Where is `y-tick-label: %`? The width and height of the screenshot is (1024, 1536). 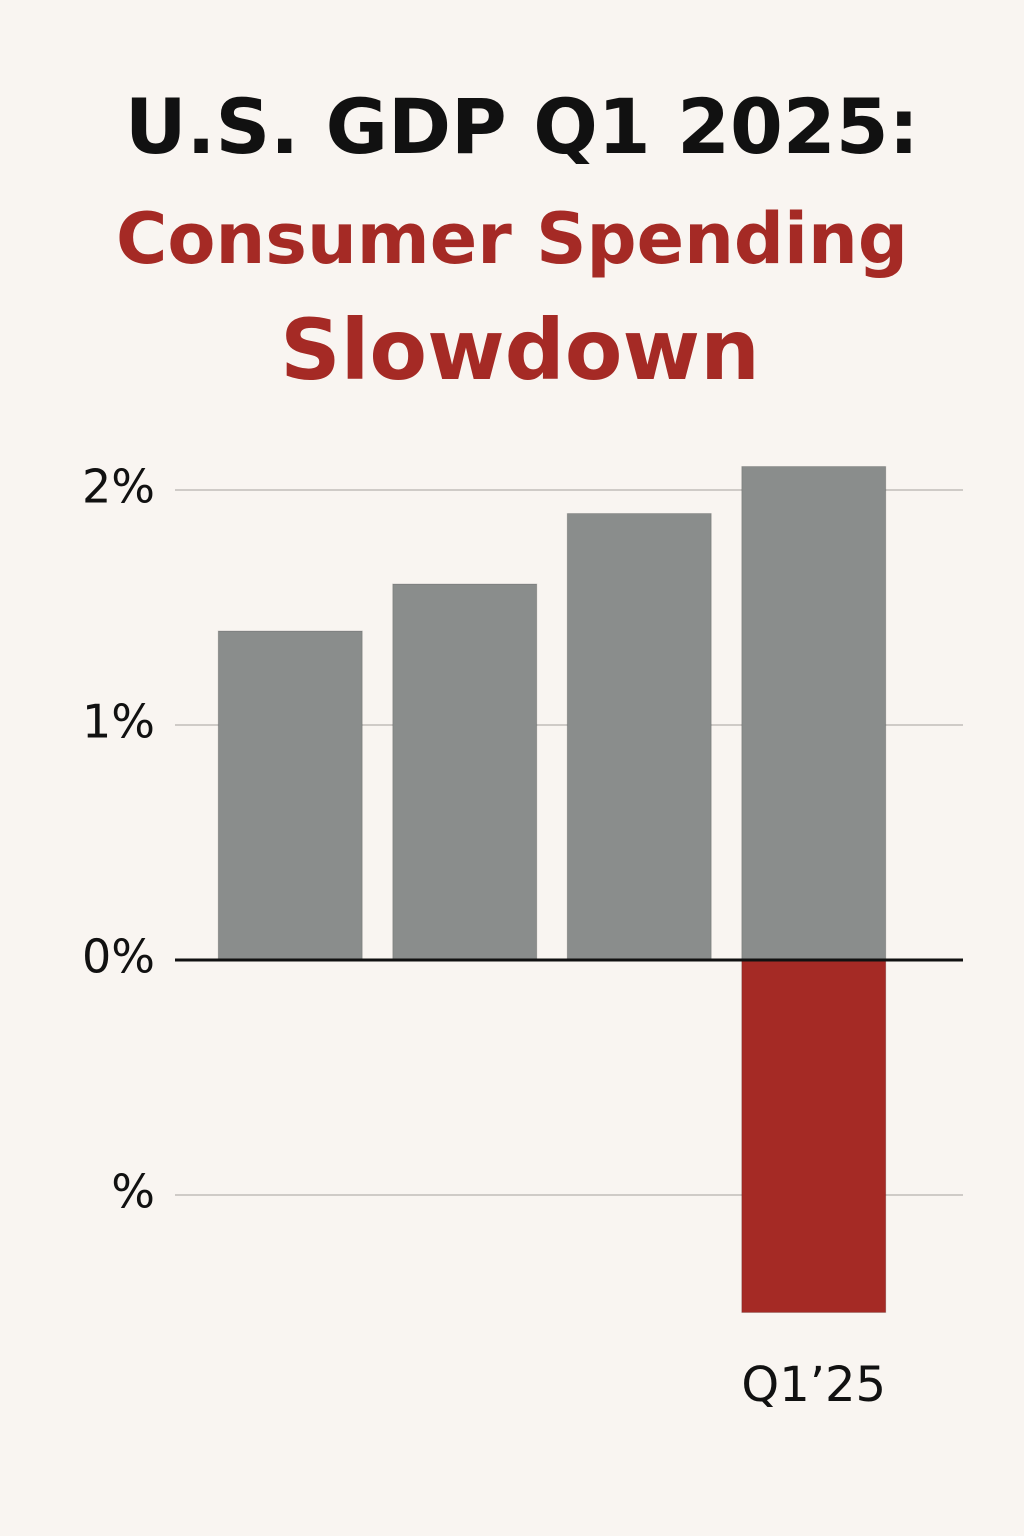
y-tick-label: % is located at coordinates (133, 1192).